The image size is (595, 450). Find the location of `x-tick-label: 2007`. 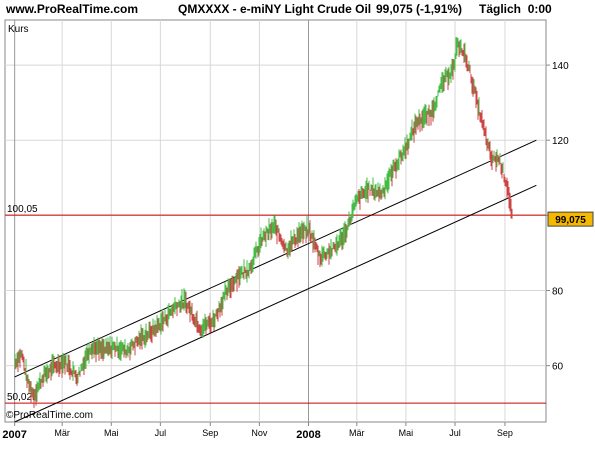

x-tick-label: 2007 is located at coordinates (14, 435).